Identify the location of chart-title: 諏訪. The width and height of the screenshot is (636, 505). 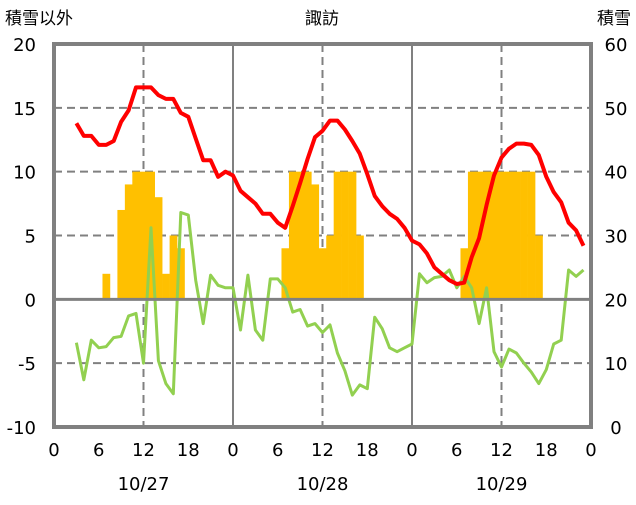
(322, 19).